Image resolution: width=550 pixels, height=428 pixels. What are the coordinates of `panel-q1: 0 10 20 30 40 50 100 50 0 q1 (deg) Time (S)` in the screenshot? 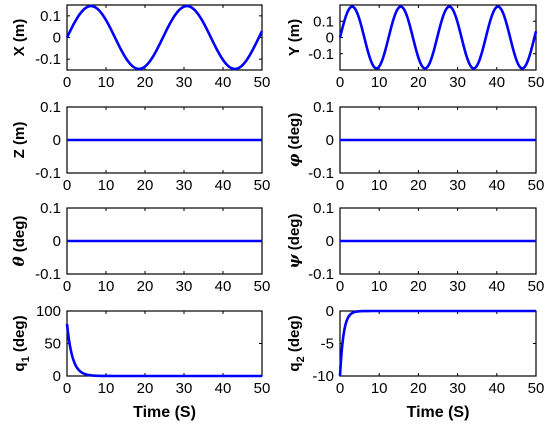 It's located at (140, 362).